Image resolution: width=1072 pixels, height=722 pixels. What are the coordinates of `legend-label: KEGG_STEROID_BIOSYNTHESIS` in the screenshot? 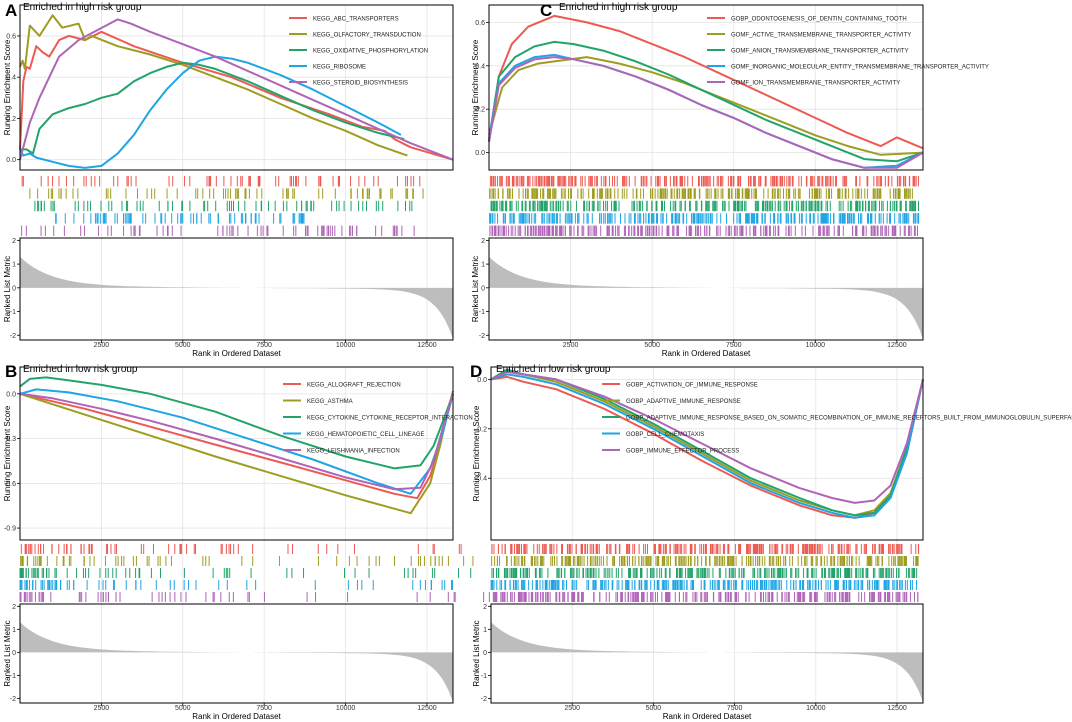 It's located at (360, 84).